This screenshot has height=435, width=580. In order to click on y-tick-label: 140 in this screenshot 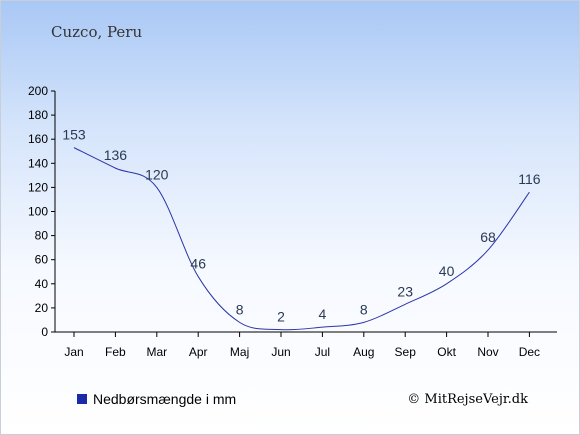, I will do `click(38, 163)`.